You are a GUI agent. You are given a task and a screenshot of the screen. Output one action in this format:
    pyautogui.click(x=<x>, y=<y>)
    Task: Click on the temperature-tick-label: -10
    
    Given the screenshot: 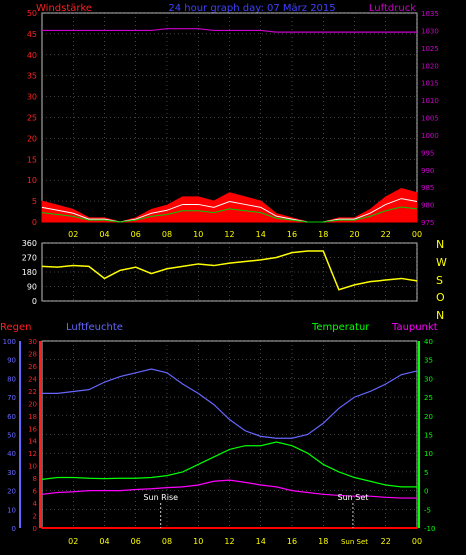 What is the action you would take?
    pyautogui.click(x=429, y=529)
    